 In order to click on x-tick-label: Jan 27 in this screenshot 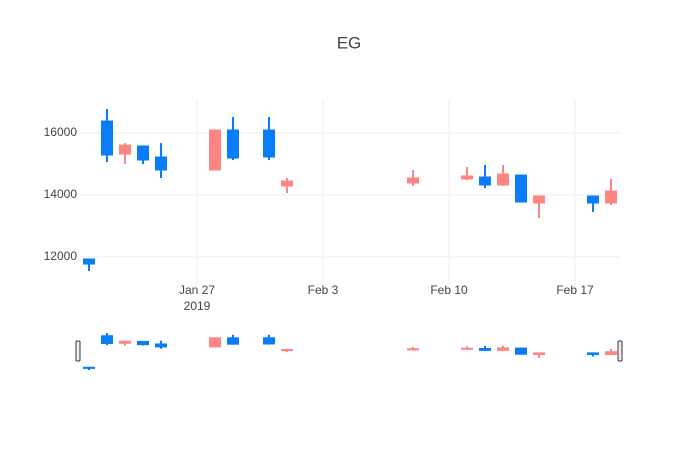, I will do `click(197, 290)`.